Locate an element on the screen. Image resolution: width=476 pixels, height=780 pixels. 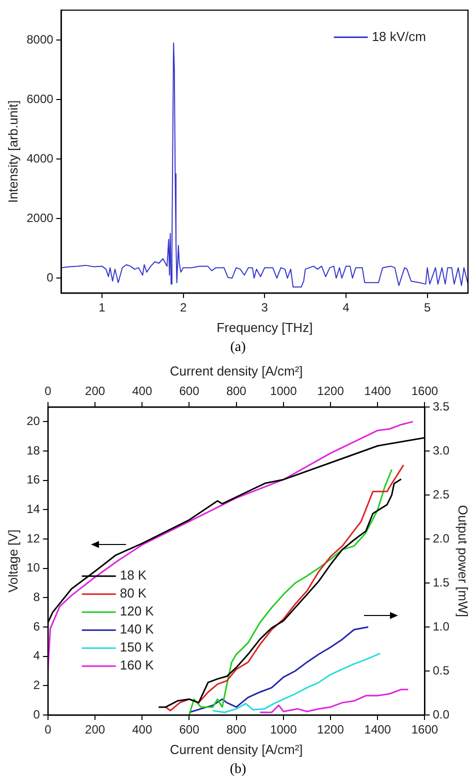
x2-tick-label: 1600 is located at coordinates (424, 391).